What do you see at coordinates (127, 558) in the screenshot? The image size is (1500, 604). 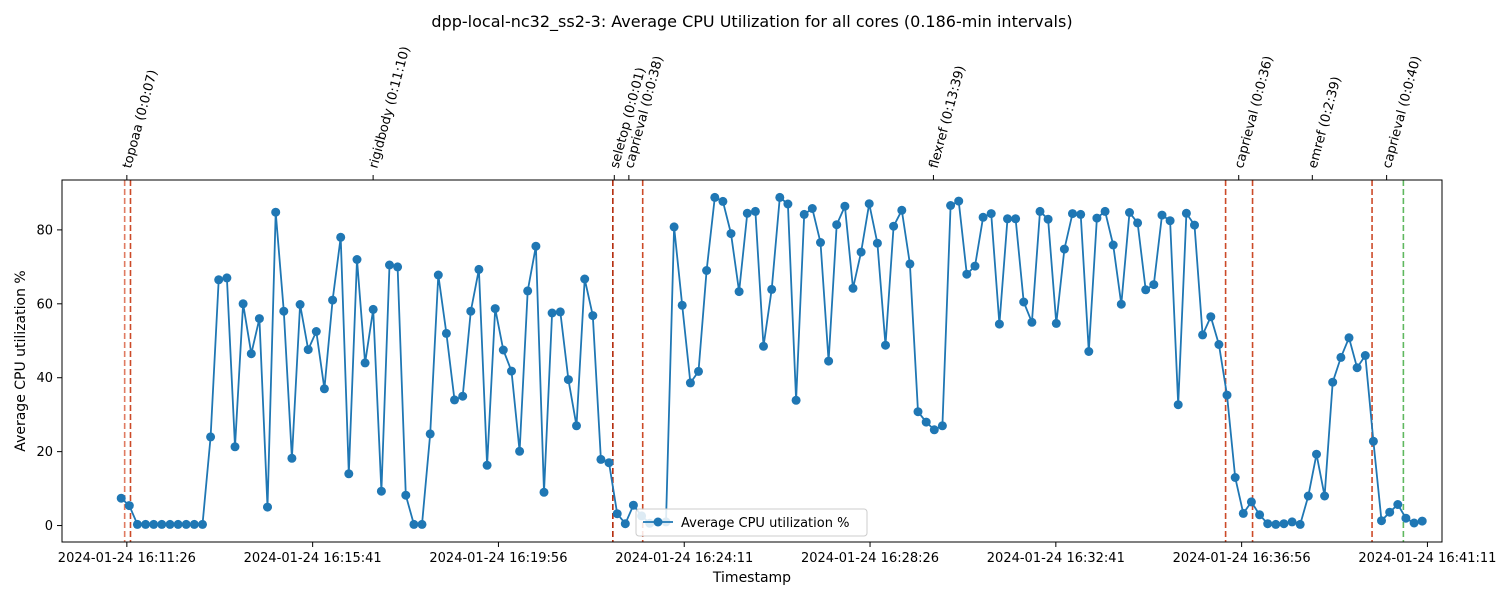 I see `x-tick-label: 2024-01-24 16:11:26` at bounding box center [127, 558].